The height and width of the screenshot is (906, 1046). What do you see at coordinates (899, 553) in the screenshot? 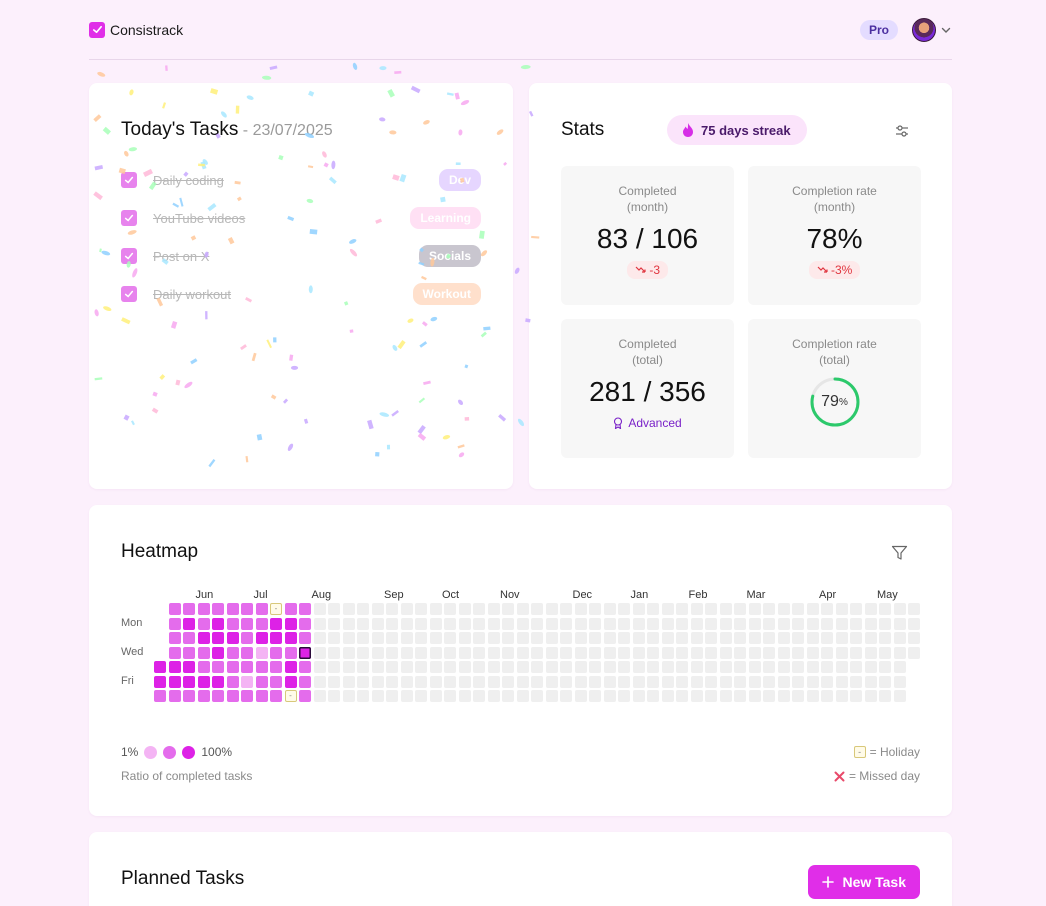
I see `filter-icon` at bounding box center [899, 553].